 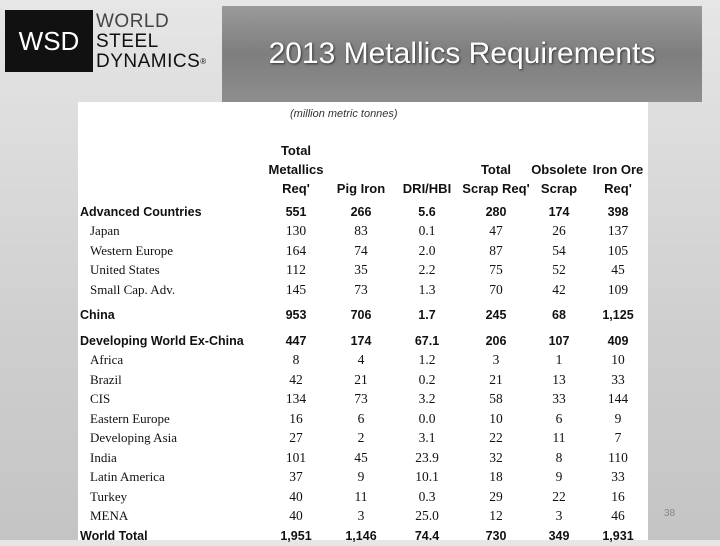 What do you see at coordinates (151, 42) in the screenshot?
I see `logo-words: WORLD STEEL DYNAMICS®` at bounding box center [151, 42].